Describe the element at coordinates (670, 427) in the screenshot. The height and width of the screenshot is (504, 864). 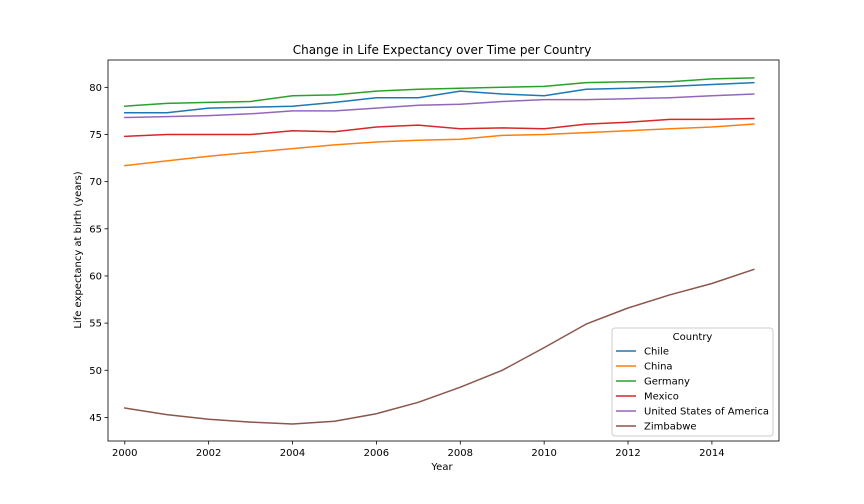
I see `legend-label-zimbabwe: Zimbabwe` at that location.